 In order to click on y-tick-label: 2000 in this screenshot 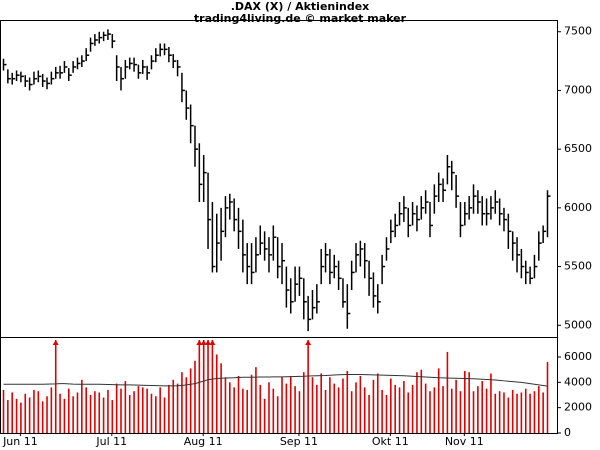, I will do `click(578, 407)`.